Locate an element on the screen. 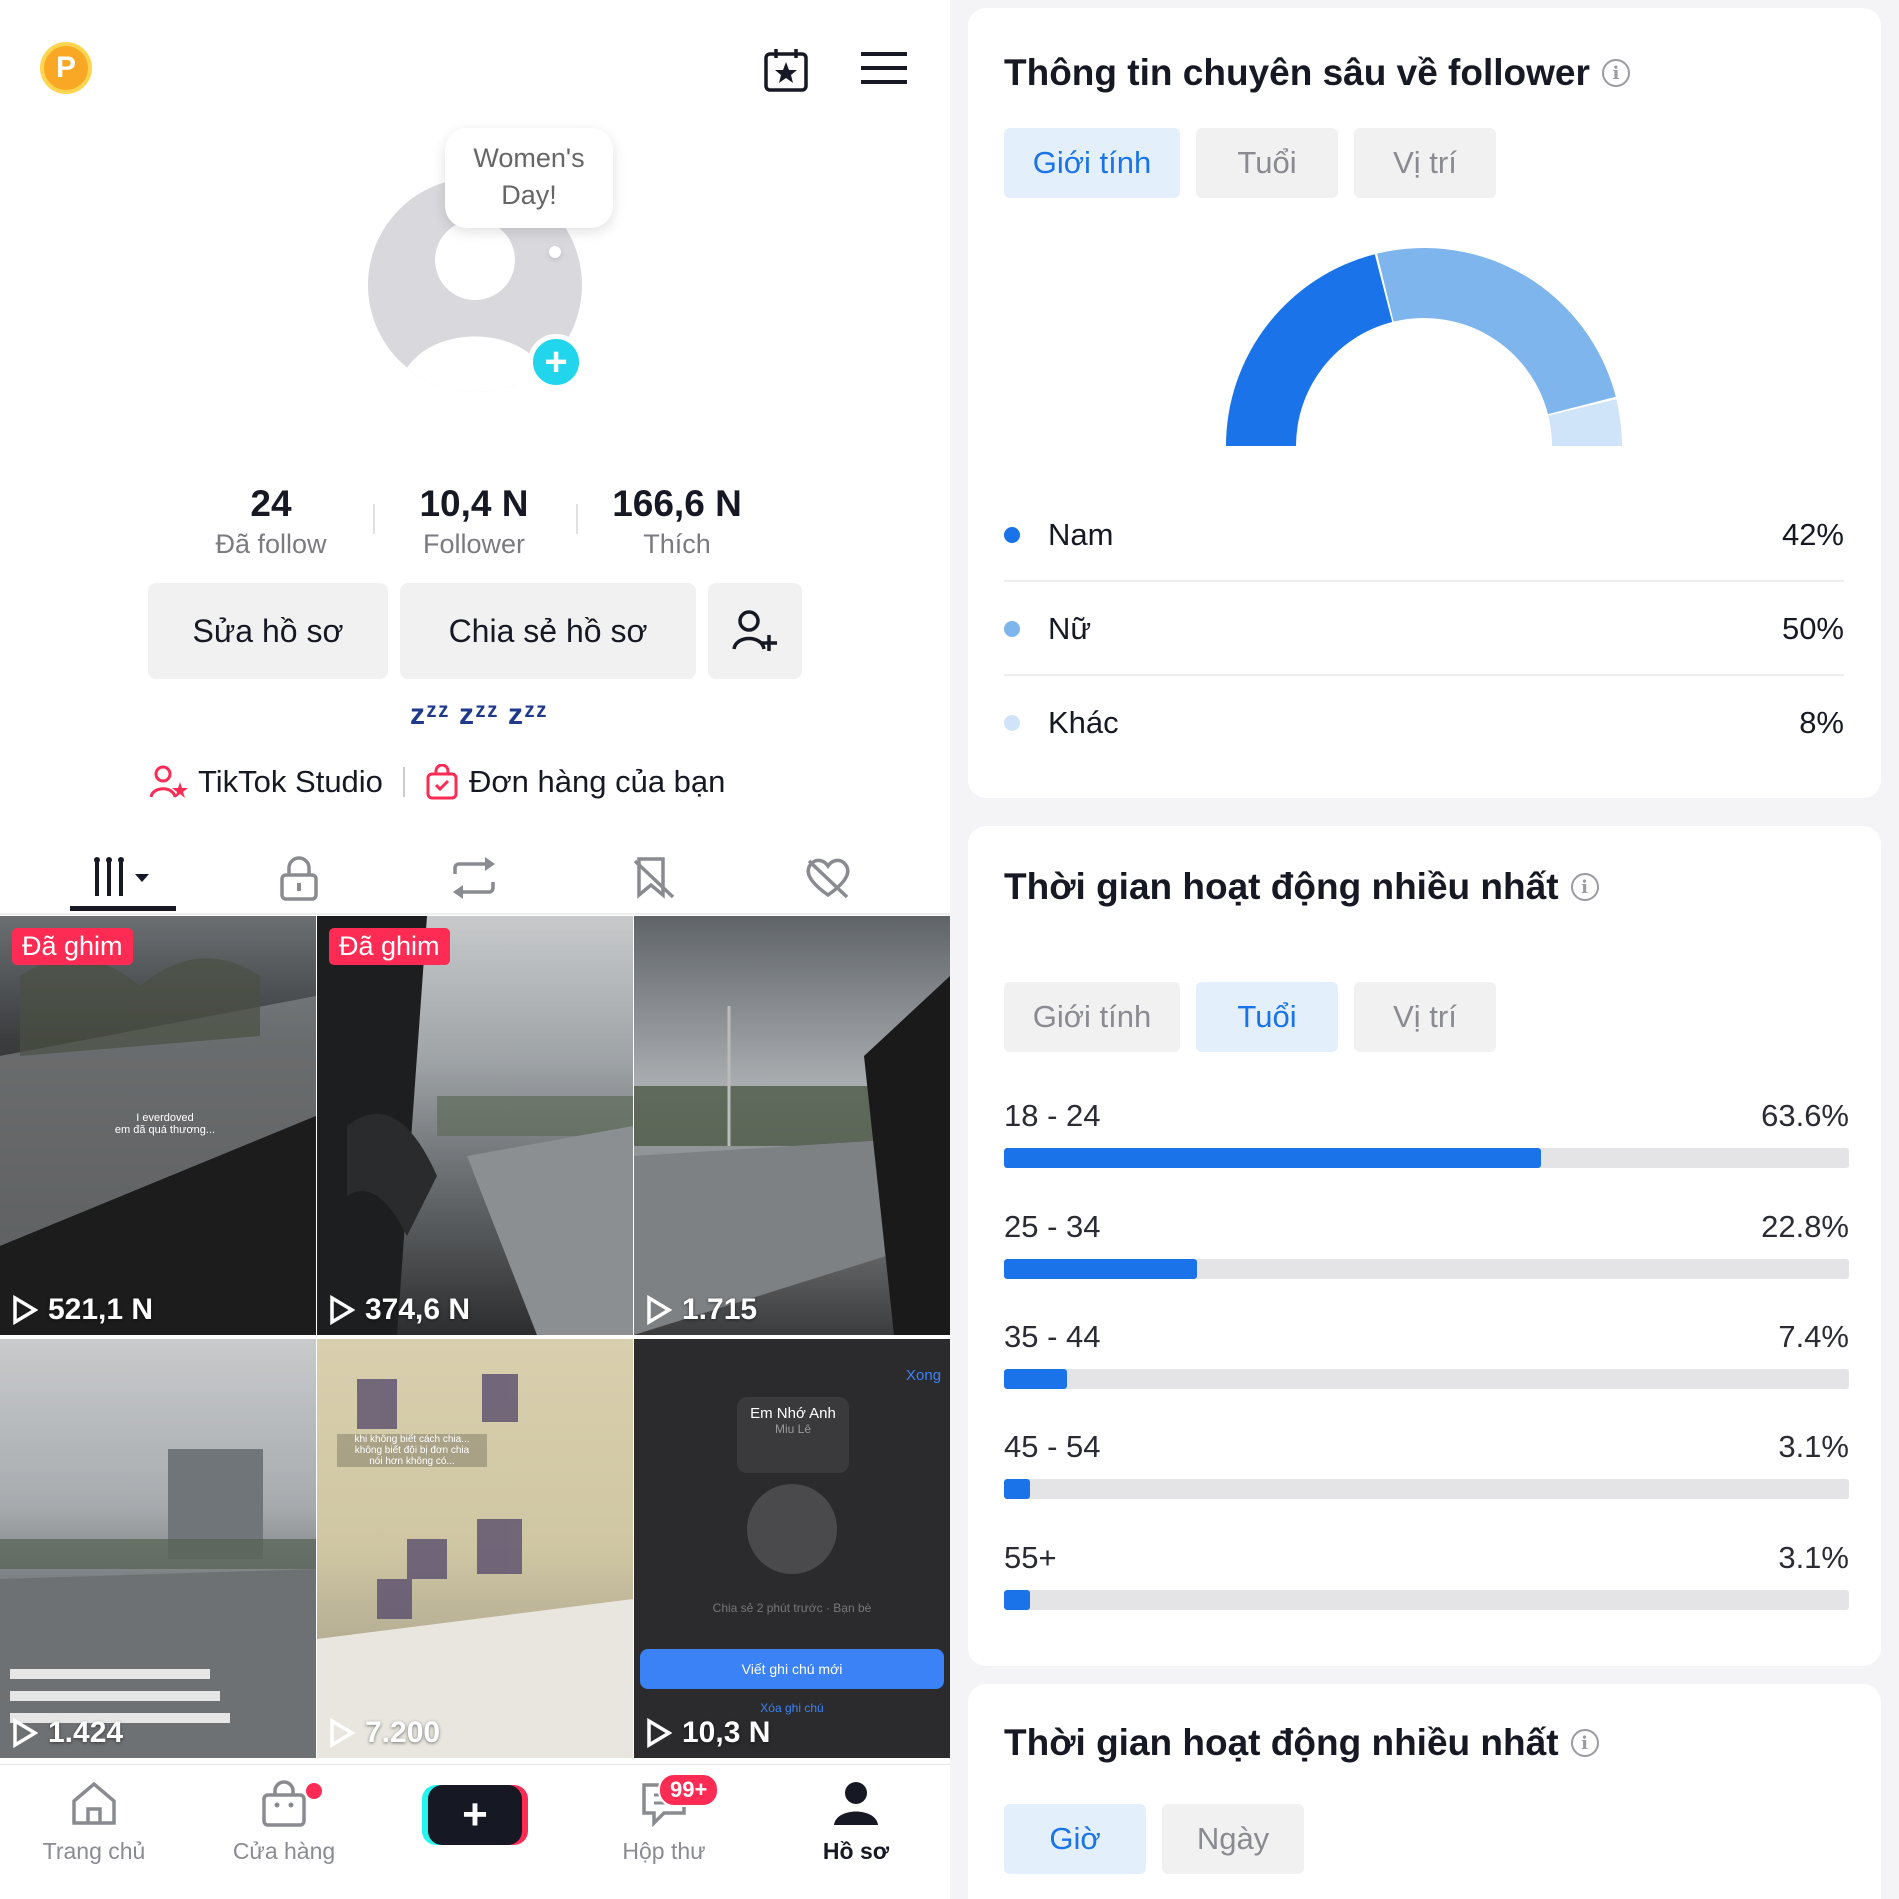 The height and width of the screenshot is (1899, 1899). song-artist: Miu Lê is located at coordinates (793, 1429).